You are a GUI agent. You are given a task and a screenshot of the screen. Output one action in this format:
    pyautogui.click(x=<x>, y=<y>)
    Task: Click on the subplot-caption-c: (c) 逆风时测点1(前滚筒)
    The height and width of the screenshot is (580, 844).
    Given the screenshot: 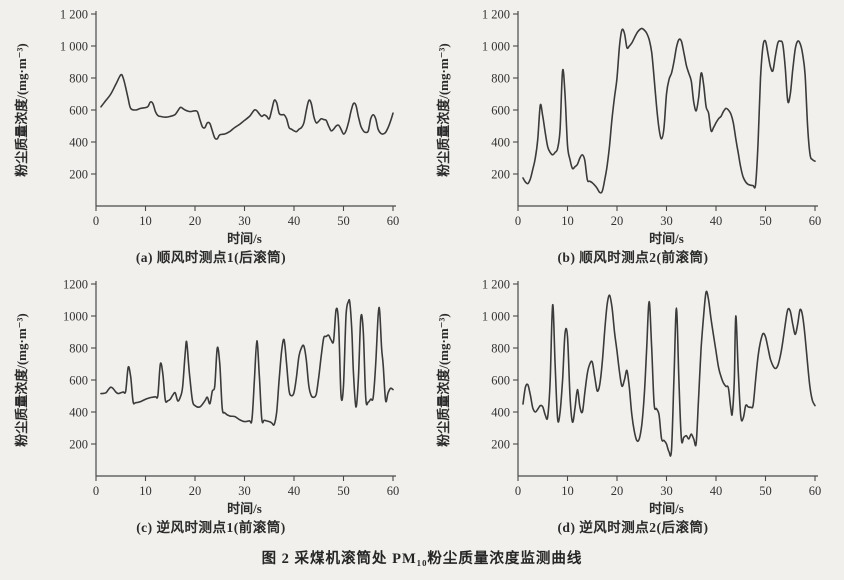 What is the action you would take?
    pyautogui.click(x=211, y=527)
    